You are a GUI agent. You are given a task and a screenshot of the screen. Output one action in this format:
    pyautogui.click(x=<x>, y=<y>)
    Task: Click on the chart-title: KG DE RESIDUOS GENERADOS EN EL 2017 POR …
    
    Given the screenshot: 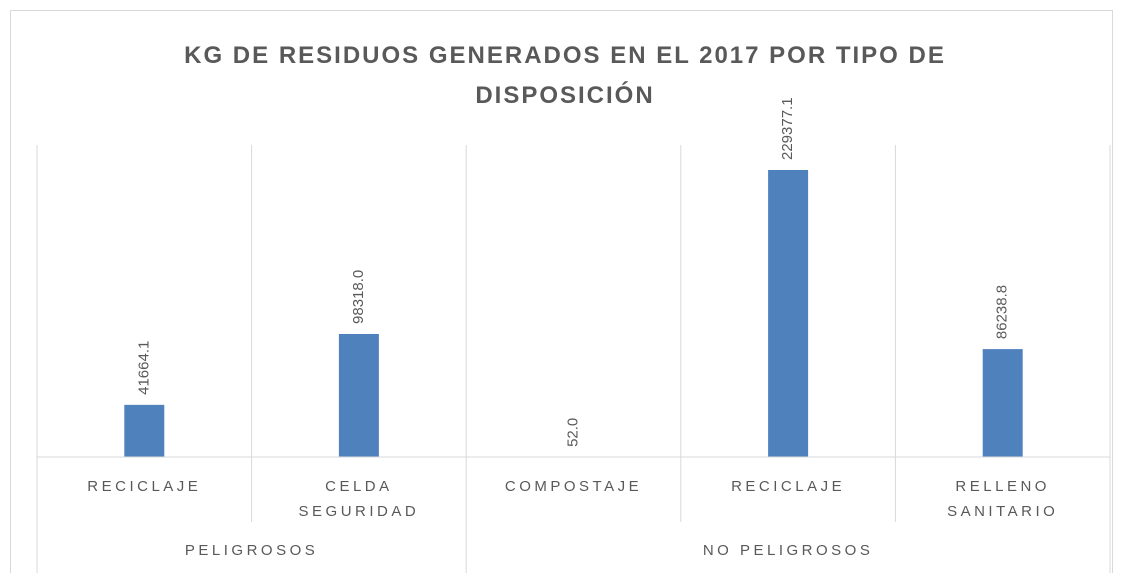 What is the action you would take?
    pyautogui.click(x=565, y=75)
    